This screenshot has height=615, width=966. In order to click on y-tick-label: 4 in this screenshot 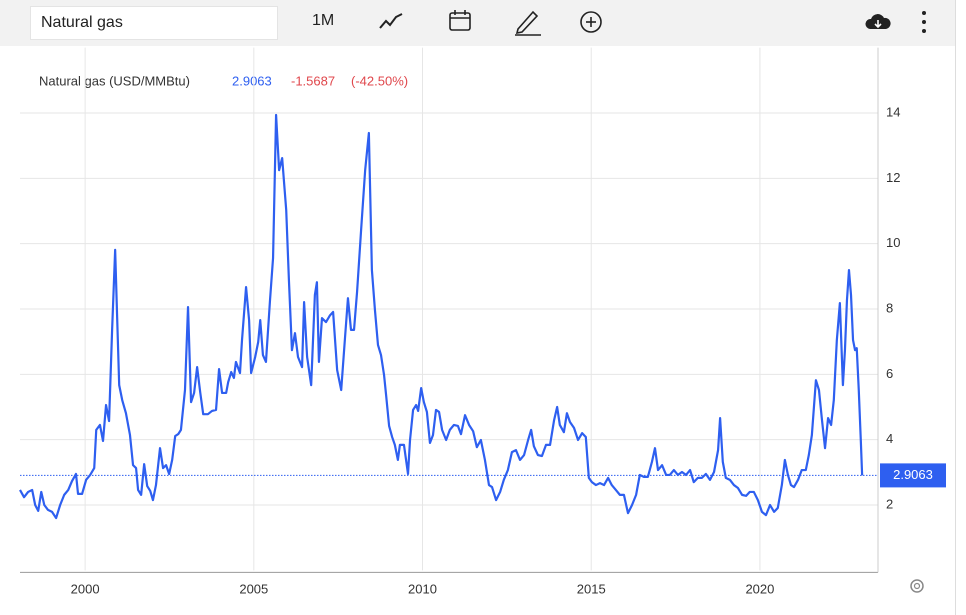, I will do `click(889, 438)`.